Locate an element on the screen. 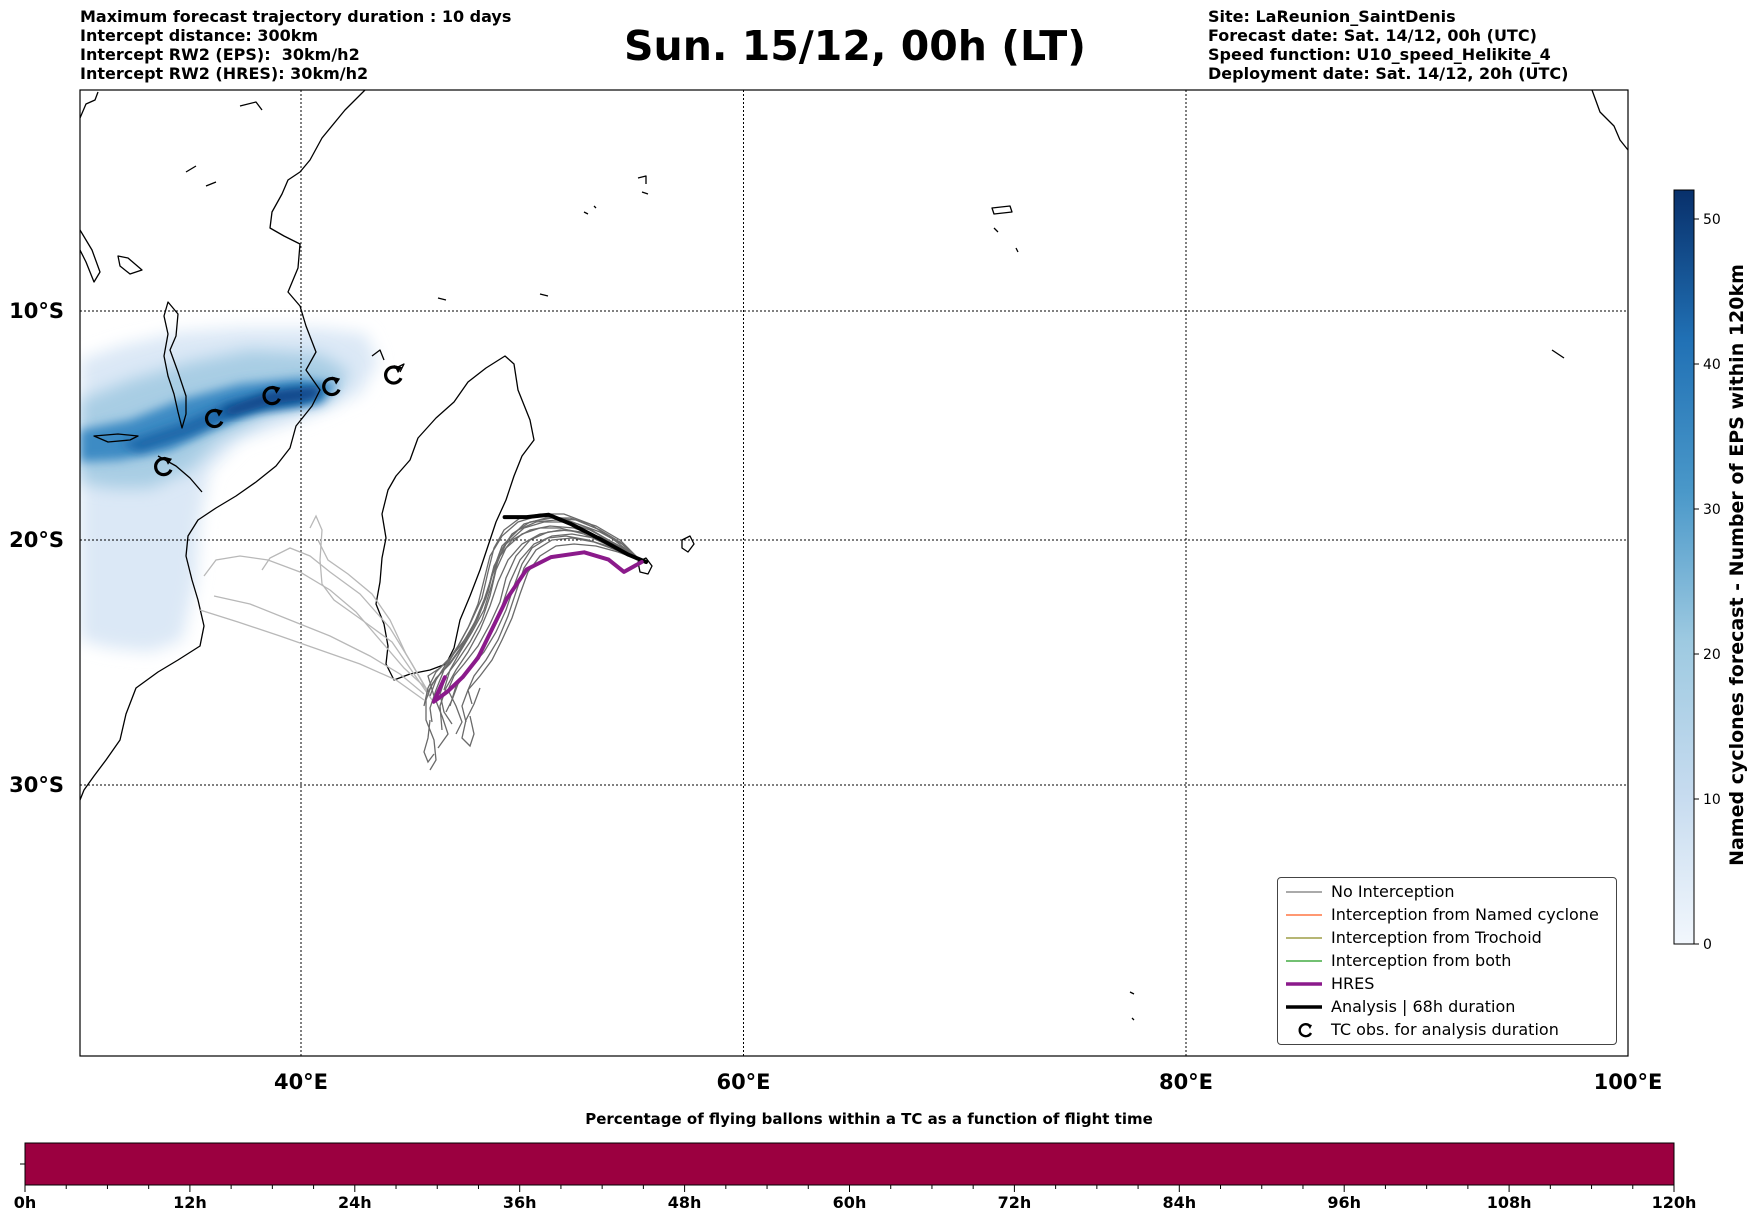 Image resolution: width=1752 pixels, height=1213 pixels. flight-time-ticks: 0h 12h 24h 36h 48h 60h 72h 84h 96h 108h 120h is located at coordinates (855, 1198).